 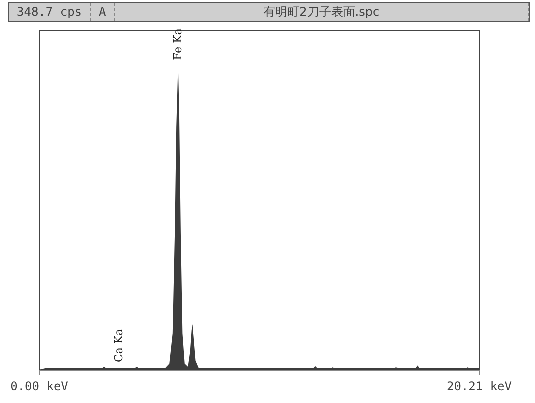 What do you see at coordinates (119, 345) in the screenshot?
I see `annotation: Ca Ka` at bounding box center [119, 345].